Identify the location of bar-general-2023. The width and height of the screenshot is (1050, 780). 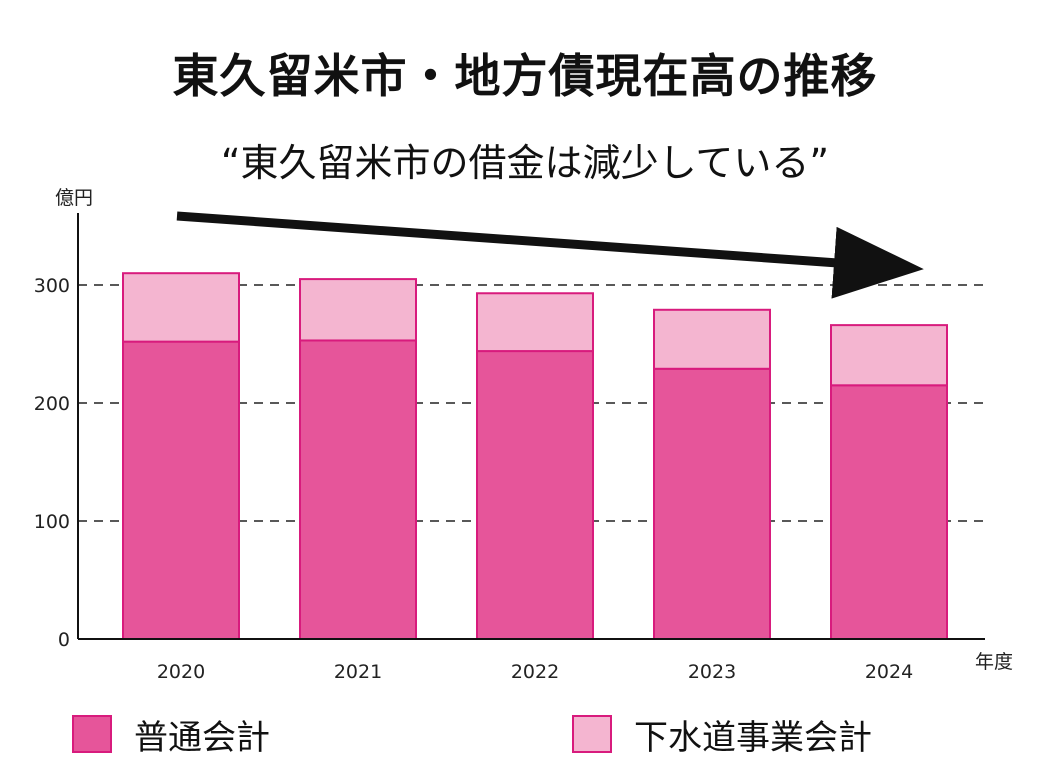
(712, 503).